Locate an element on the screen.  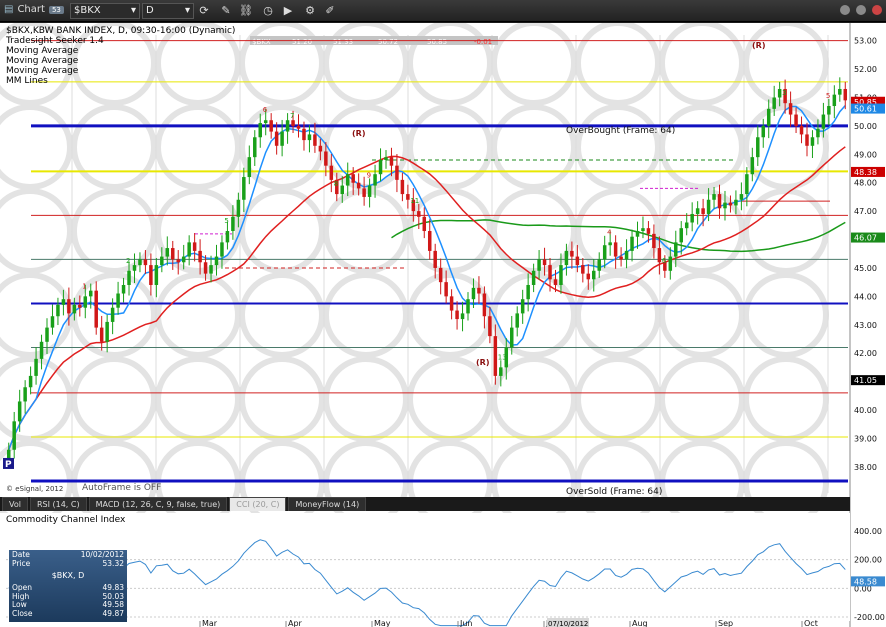
tab-moneyflow: MoneyFlow (14) is located at coordinates (327, 504).